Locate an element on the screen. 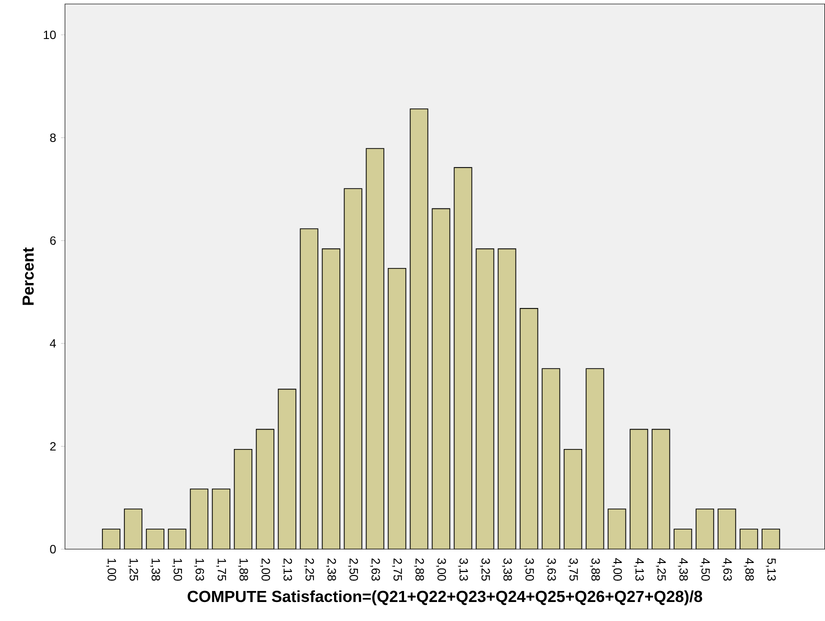  x-tick-label: 4,38 is located at coordinates (683, 569).